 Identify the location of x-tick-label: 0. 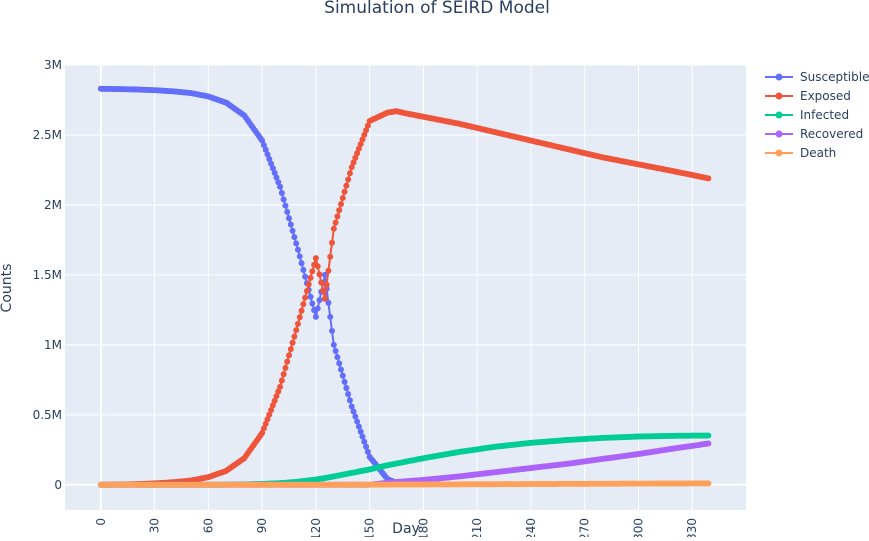
(101, 522).